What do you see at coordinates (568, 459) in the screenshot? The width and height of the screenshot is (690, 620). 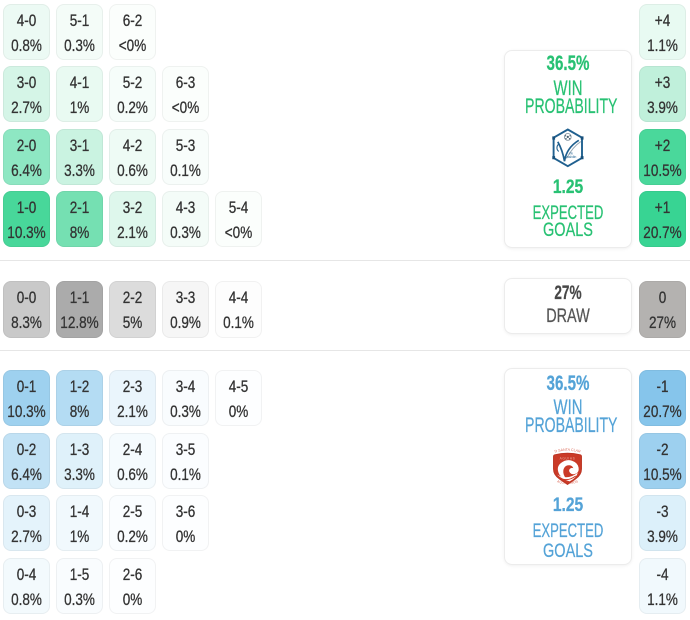 I see `svg-text: AGUIAS` at bounding box center [568, 459].